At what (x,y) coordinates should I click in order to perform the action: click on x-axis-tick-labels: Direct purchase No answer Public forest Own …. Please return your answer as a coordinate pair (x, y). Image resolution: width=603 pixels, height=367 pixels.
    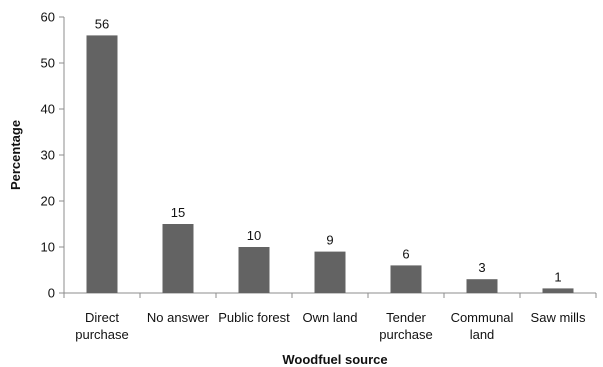
    Looking at the image, I should click on (330, 326).